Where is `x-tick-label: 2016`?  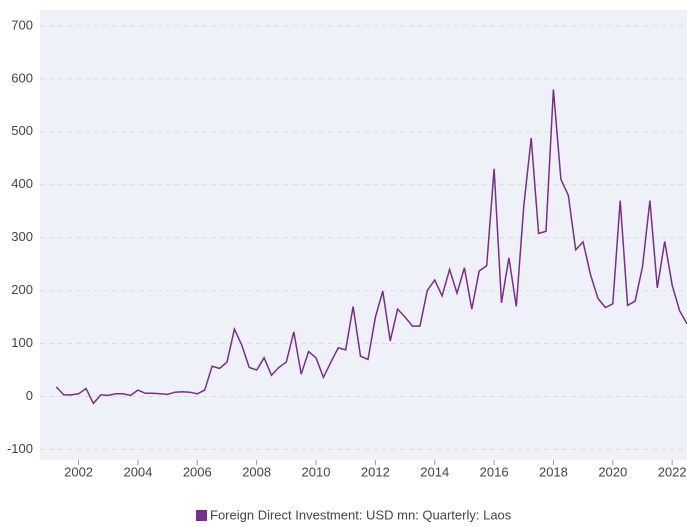
x-tick-label: 2016 is located at coordinates (494, 471).